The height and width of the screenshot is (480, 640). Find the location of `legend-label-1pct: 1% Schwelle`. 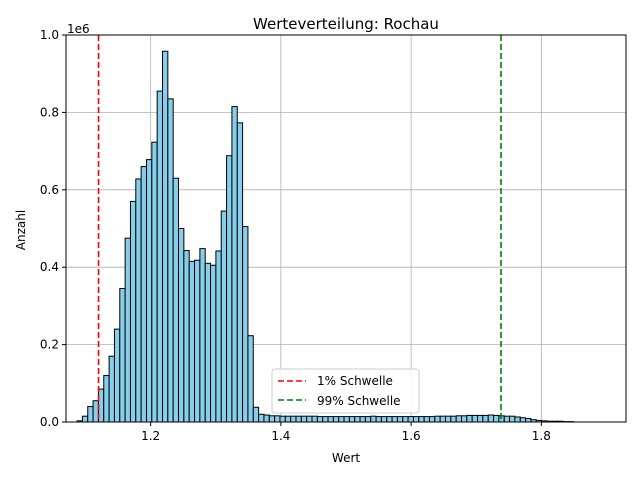

legend-label-1pct: 1% Schwelle is located at coordinates (355, 381).